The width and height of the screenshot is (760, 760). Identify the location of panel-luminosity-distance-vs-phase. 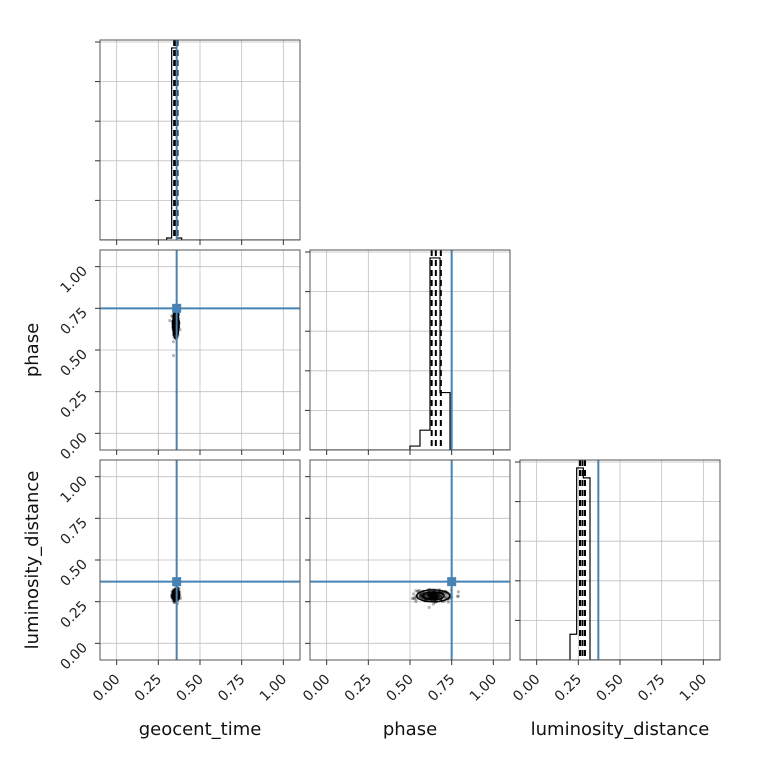
(408, 562).